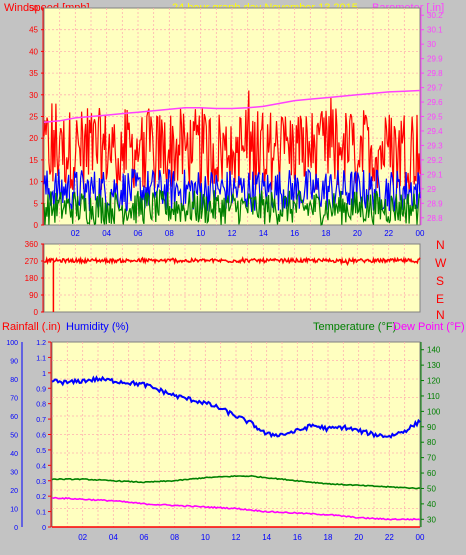 This screenshot has width=466, height=555. What do you see at coordinates (431, 44) in the screenshot?
I see `barometer-tick-label: 30` at bounding box center [431, 44].